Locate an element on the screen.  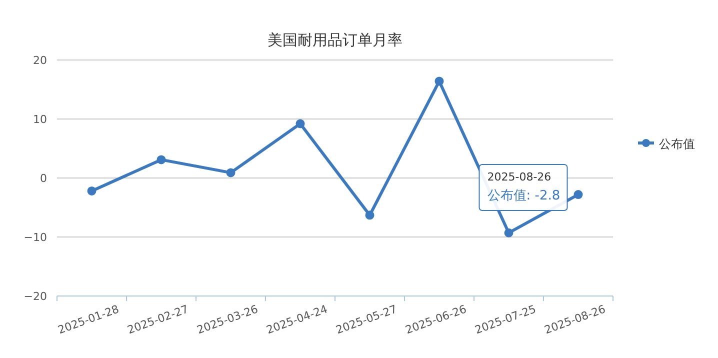
y-tick-label: 10 is located at coordinates (40, 119).